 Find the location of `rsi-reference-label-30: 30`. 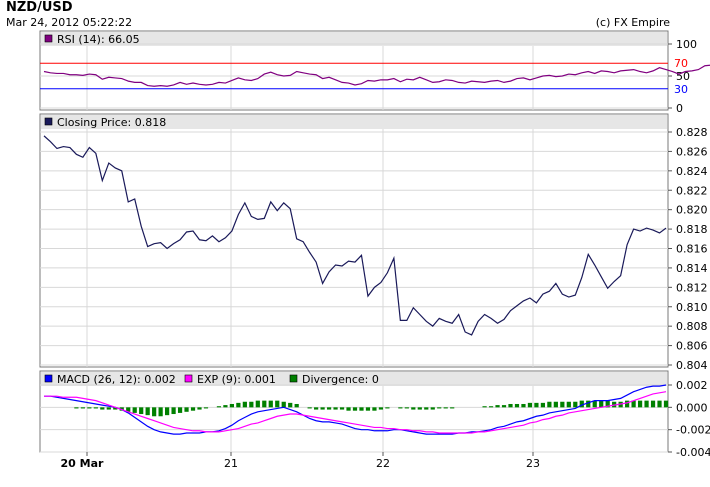

rsi-reference-label-30: 30 is located at coordinates (681, 89).